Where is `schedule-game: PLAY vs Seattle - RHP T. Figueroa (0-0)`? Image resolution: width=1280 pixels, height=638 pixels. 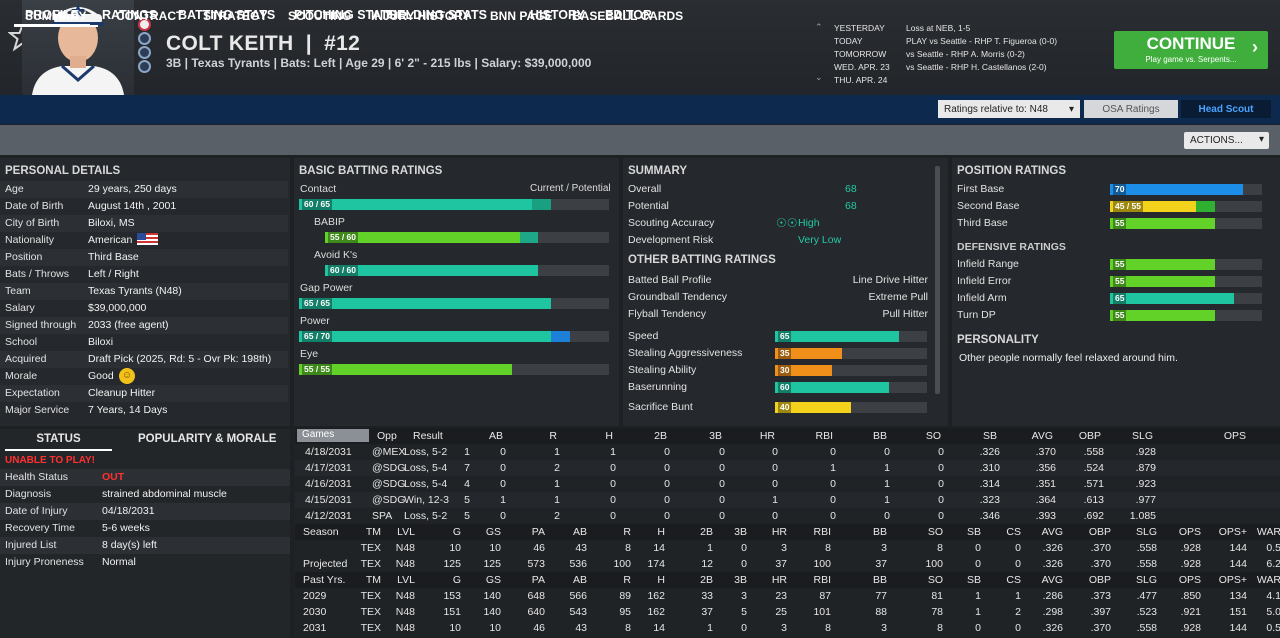 schedule-game: PLAY vs Seattle - RHP T. Figueroa (0-0) is located at coordinates (982, 41).